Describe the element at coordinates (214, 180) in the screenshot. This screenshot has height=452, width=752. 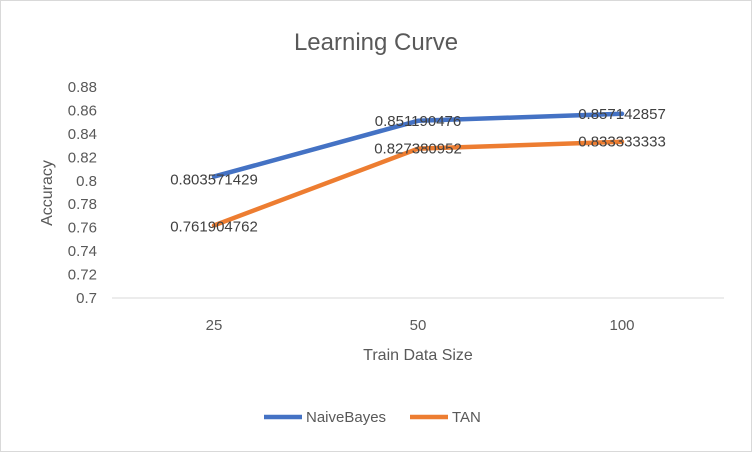
I see `data-label: 0.803571429` at that location.